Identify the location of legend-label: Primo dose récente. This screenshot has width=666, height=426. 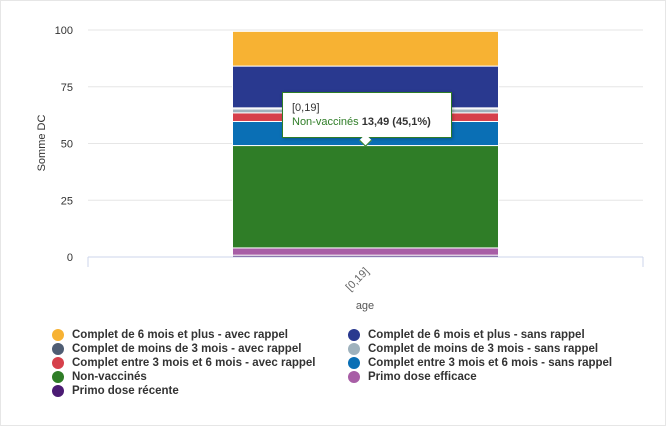
(125, 391).